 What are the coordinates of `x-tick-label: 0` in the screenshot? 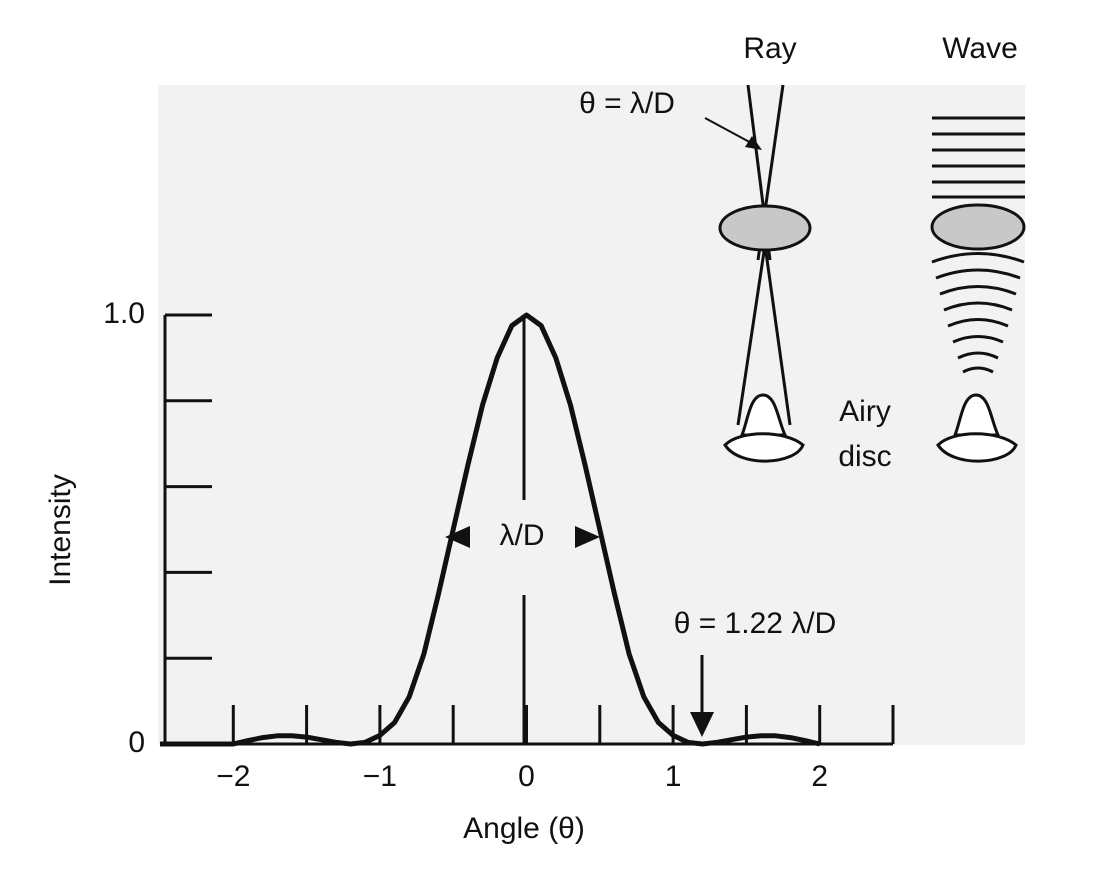 It's located at (526, 776).